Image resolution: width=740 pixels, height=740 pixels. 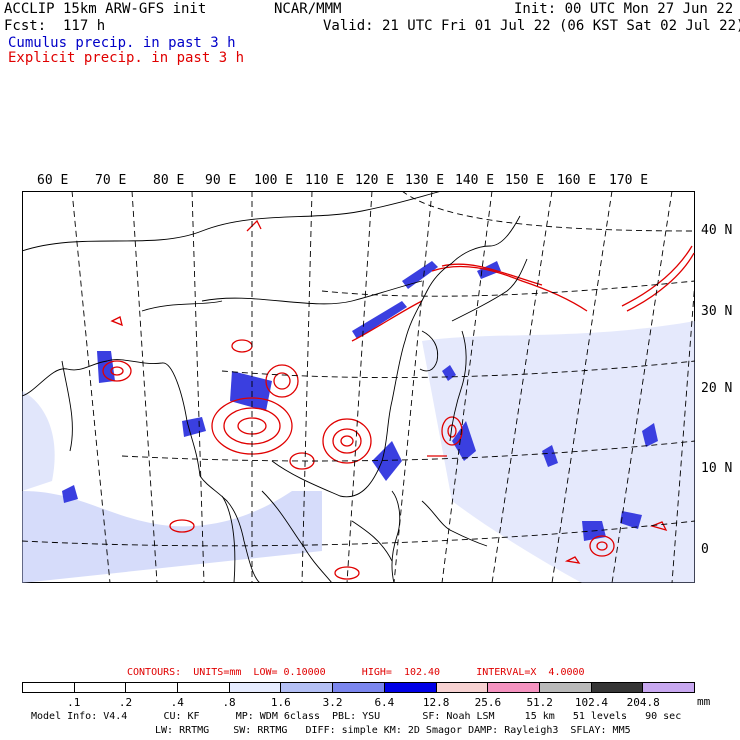 I want to click on colorbar-tick-label: .8, so click(x=229, y=702).